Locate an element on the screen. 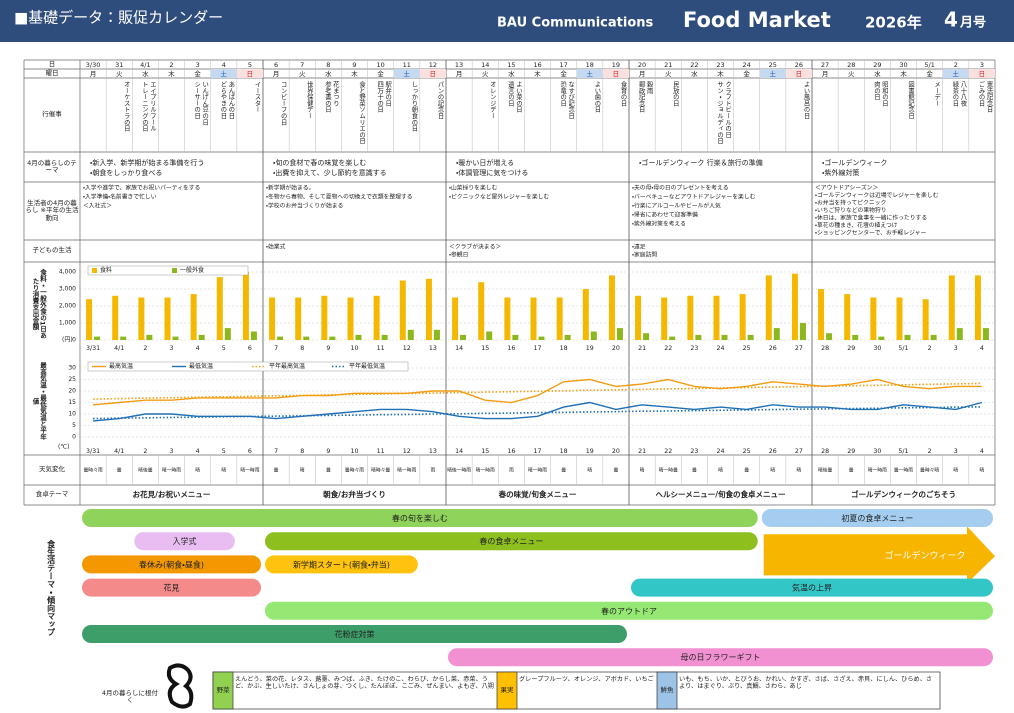 The height and width of the screenshot is (713, 1014). header-bar is located at coordinates (507, 21).